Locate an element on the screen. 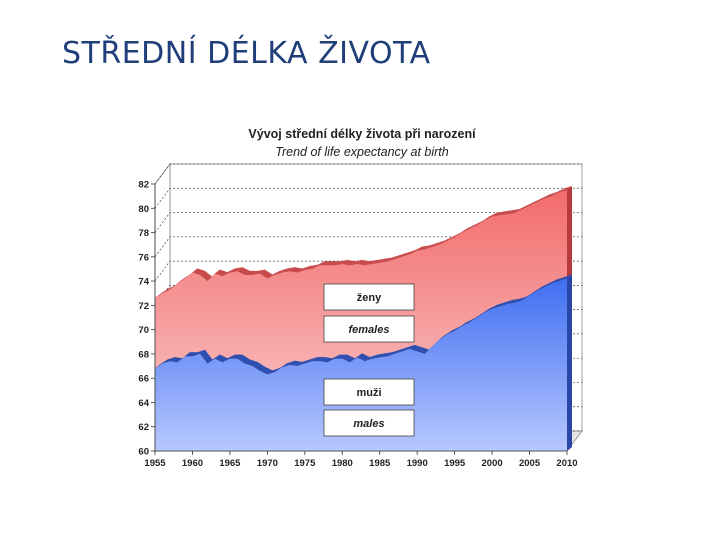 Image resolution: width=720 pixels, height=540 pixels. legend-males-cz: muži is located at coordinates (368, 393).